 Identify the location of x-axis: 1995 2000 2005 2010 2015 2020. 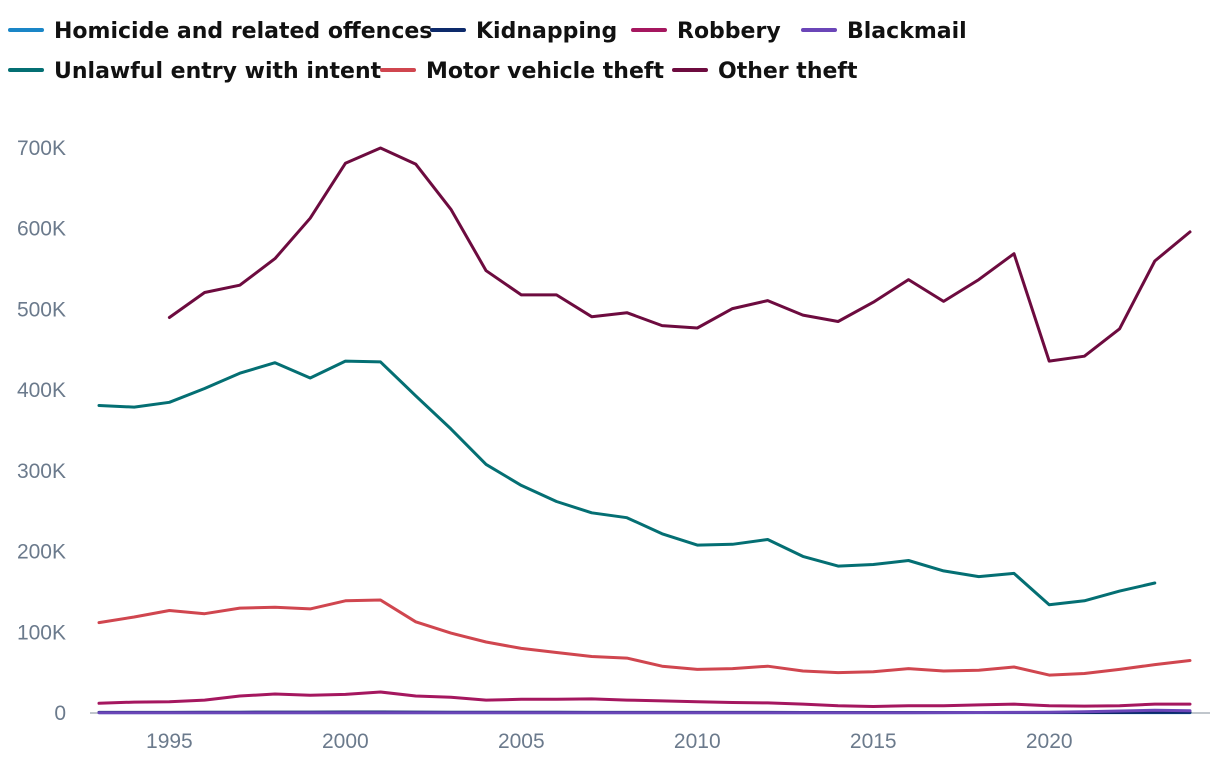
(650, 732).